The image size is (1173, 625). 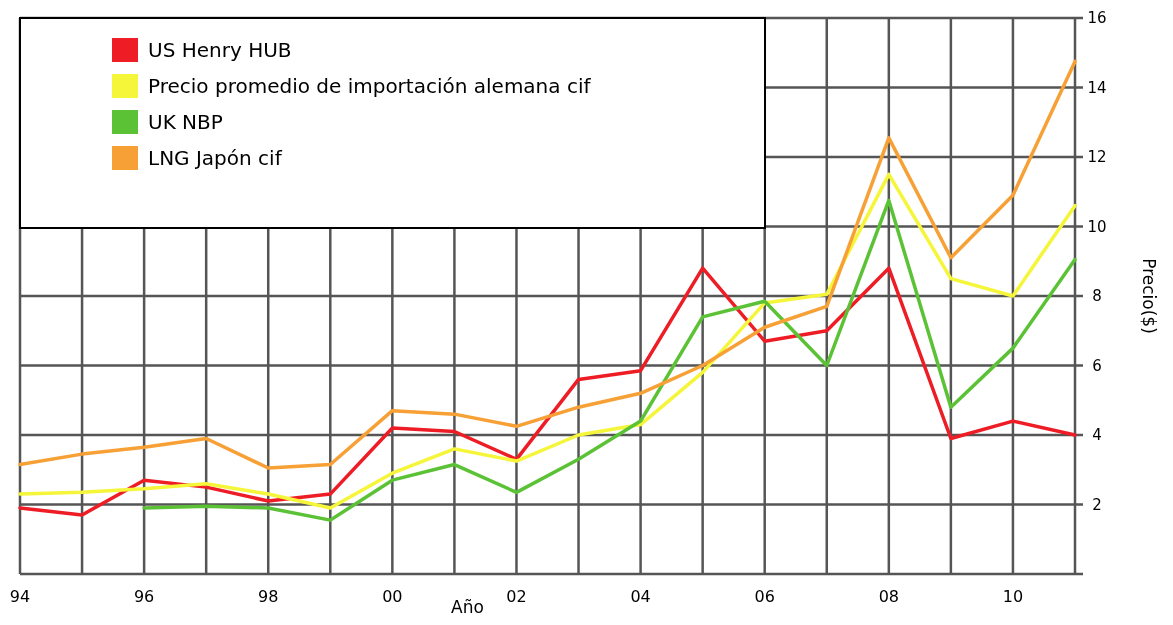 I want to click on legend-label: LNG Japón cif, so click(x=215, y=158).